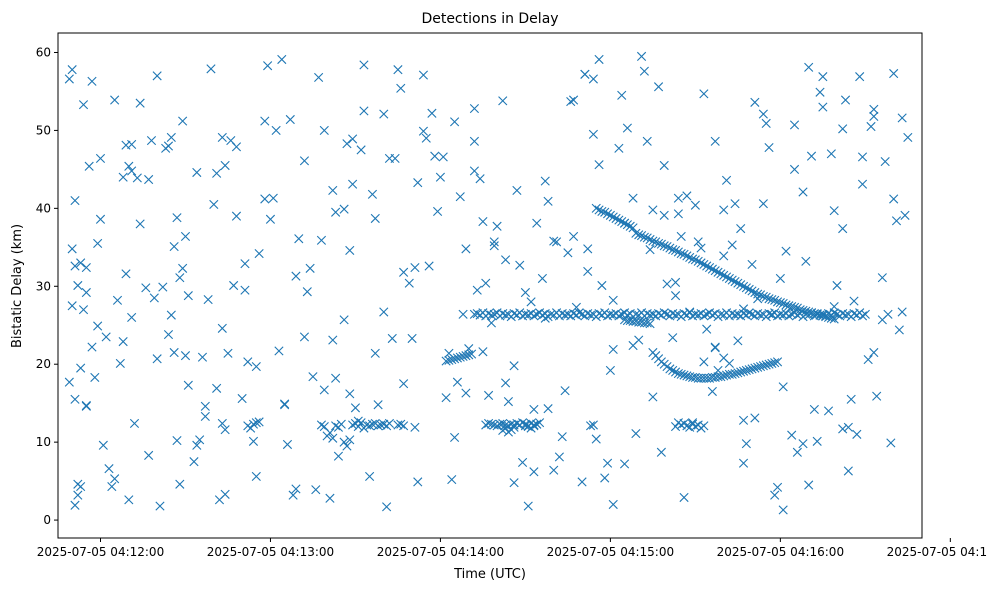 Image resolution: width=988 pixels, height=594 pixels. I want to click on y-tick-label: 40, so click(43, 208).